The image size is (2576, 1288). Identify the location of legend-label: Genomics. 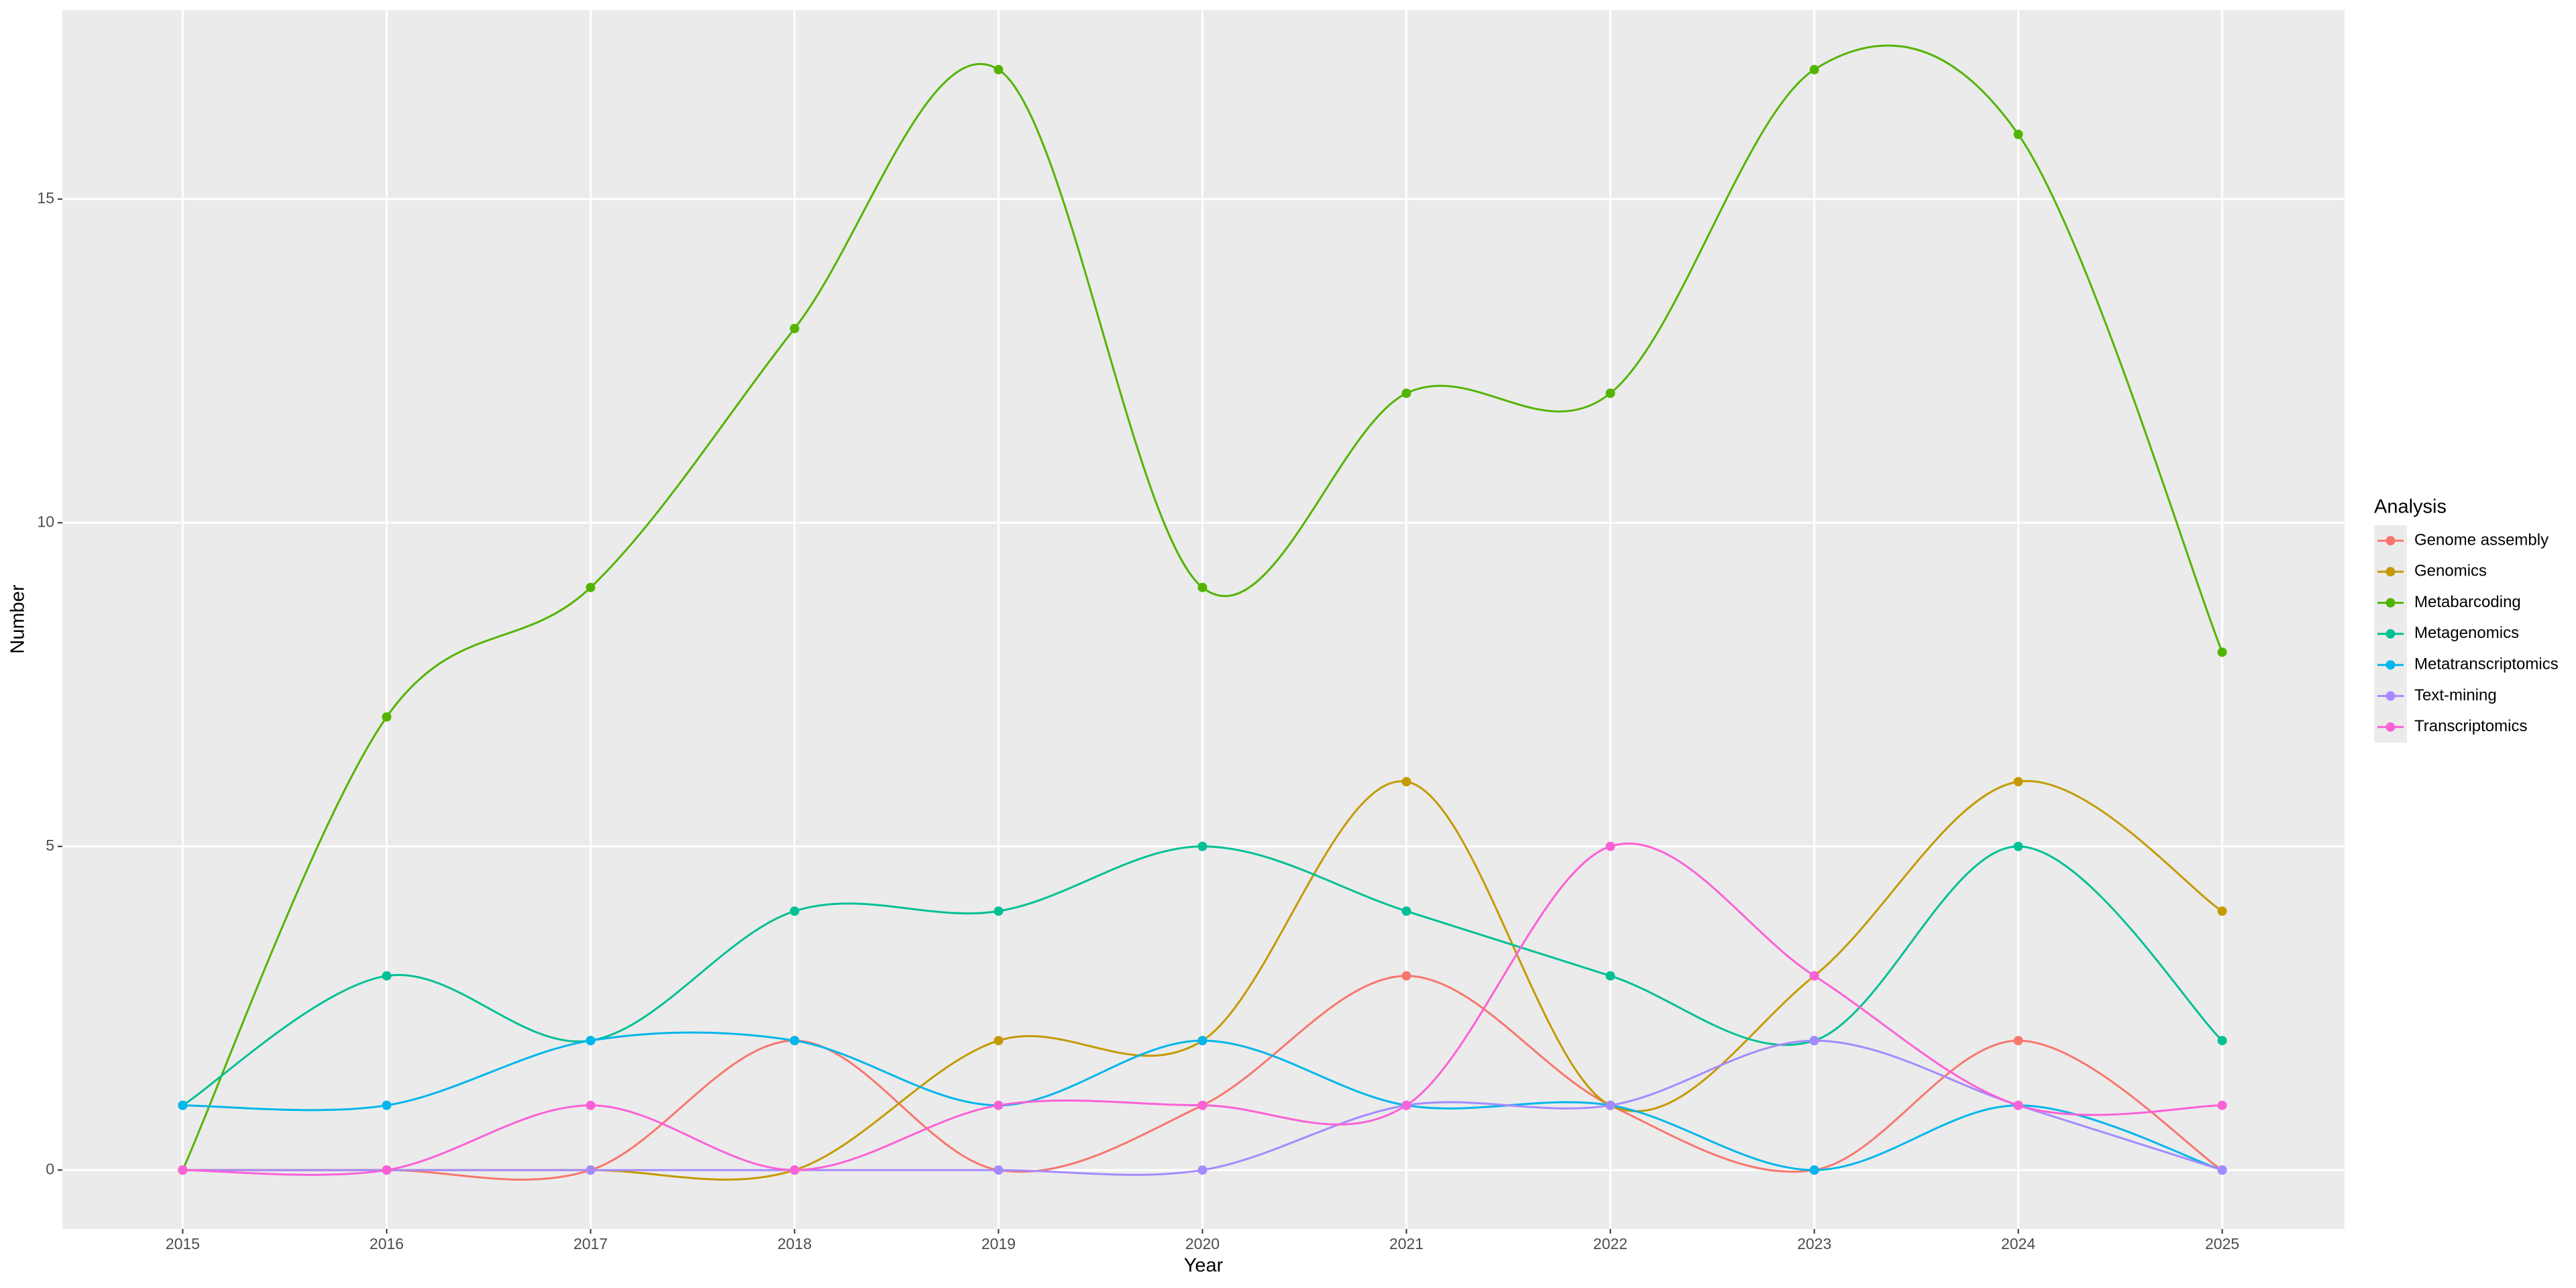
(2450, 571).